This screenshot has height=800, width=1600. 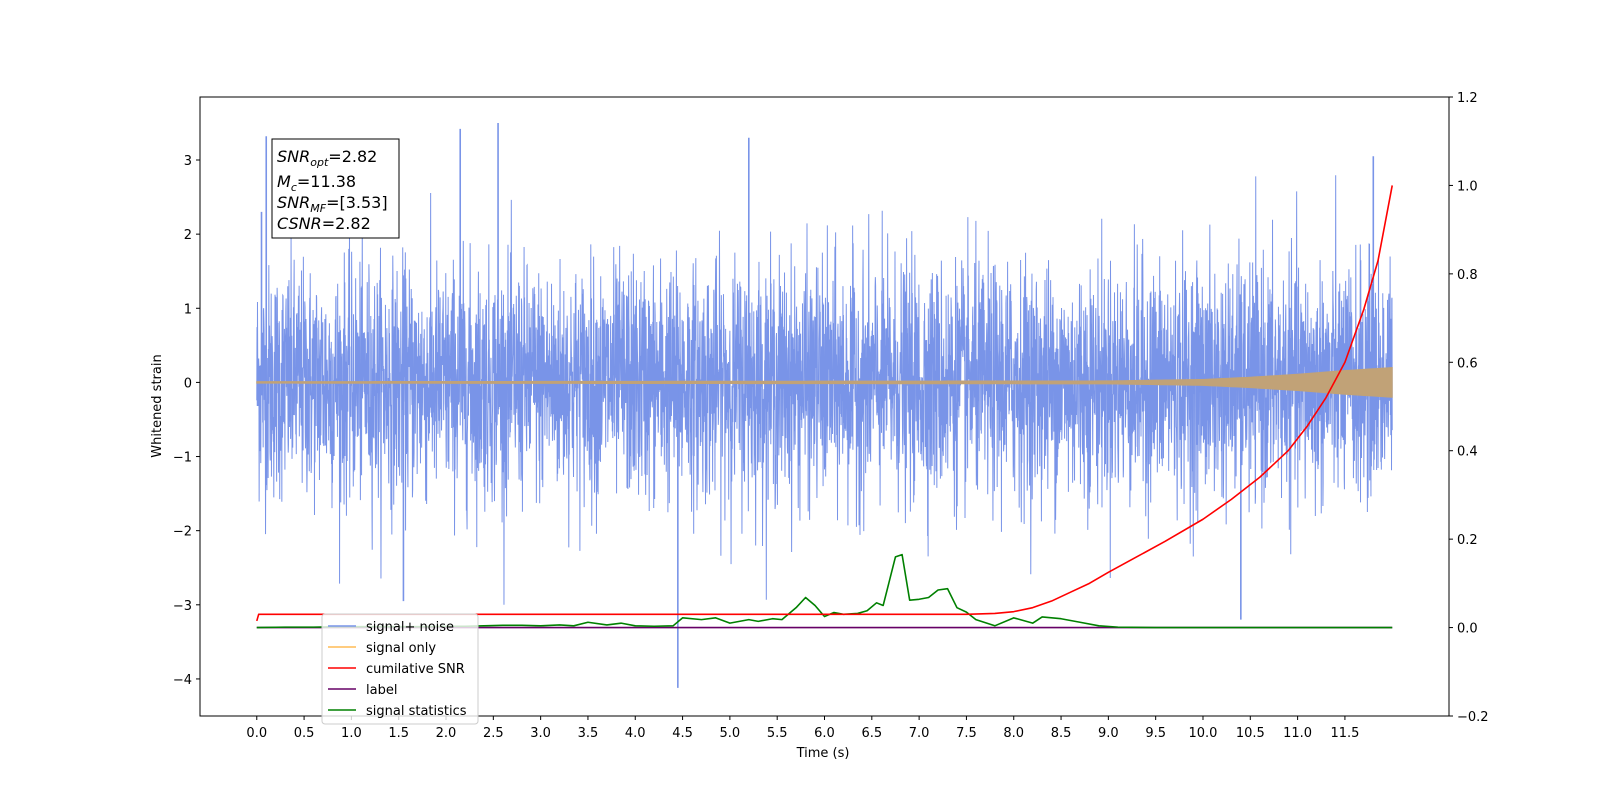 I want to click on x-tick-label: 8.5, so click(x=1061, y=733).